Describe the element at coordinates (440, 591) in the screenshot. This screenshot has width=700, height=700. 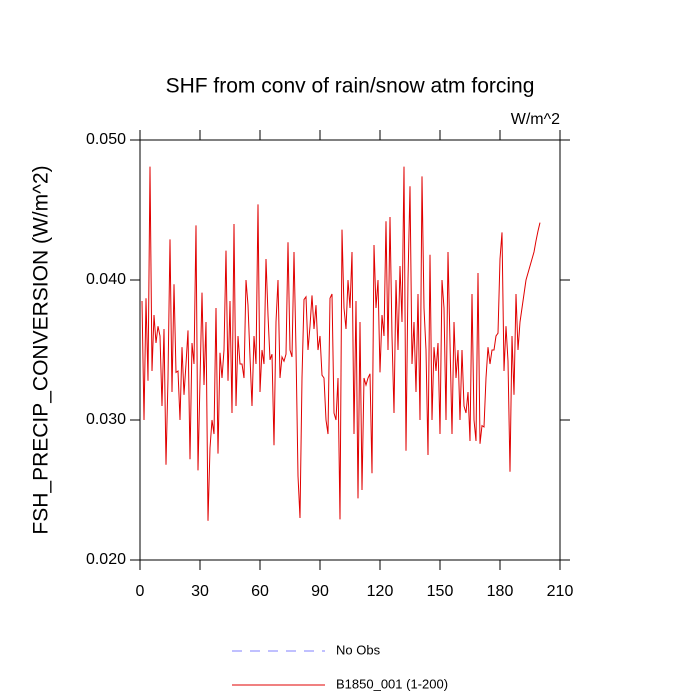
I see `x-tick-label: 150` at that location.